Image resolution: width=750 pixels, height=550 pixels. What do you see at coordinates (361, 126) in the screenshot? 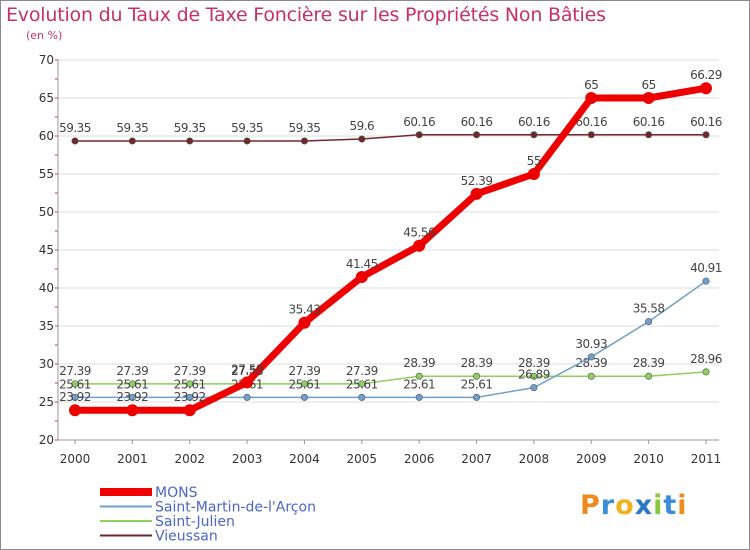
I see `data-label: 59.6` at bounding box center [361, 126].